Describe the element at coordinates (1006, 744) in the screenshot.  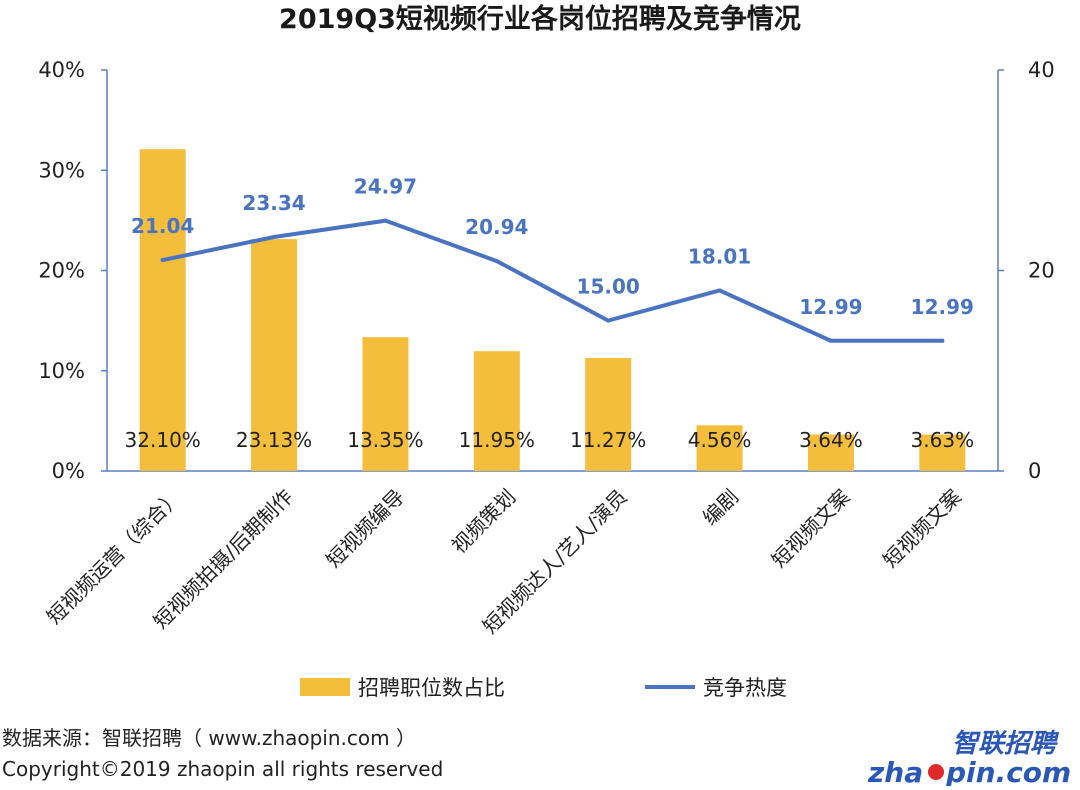
I see `logo-cn-text: 智联招聘` at that location.